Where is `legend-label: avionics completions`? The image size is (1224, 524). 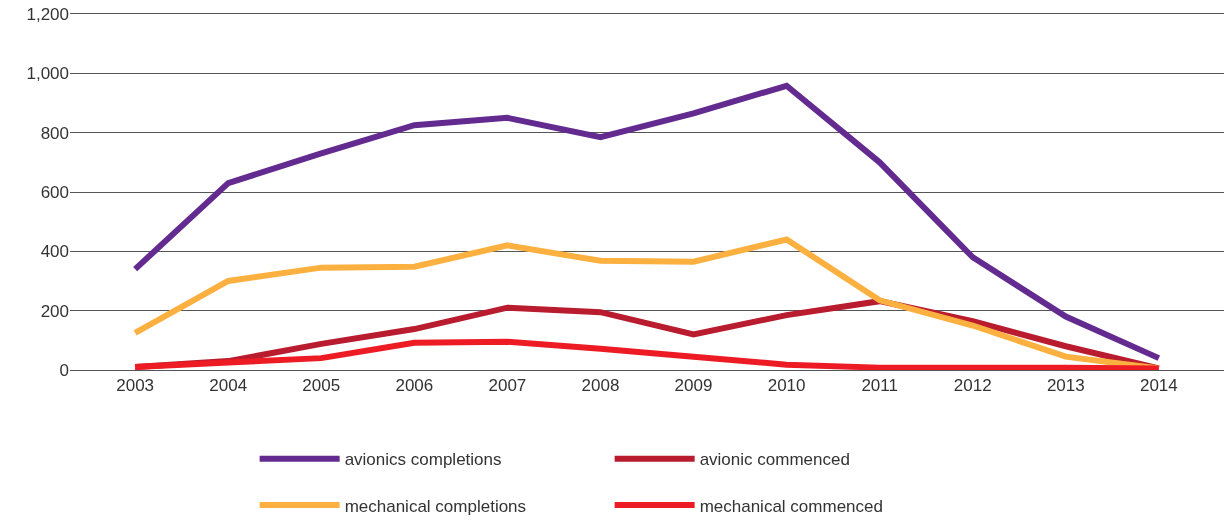
legend-label: avionics completions is located at coordinates (423, 460).